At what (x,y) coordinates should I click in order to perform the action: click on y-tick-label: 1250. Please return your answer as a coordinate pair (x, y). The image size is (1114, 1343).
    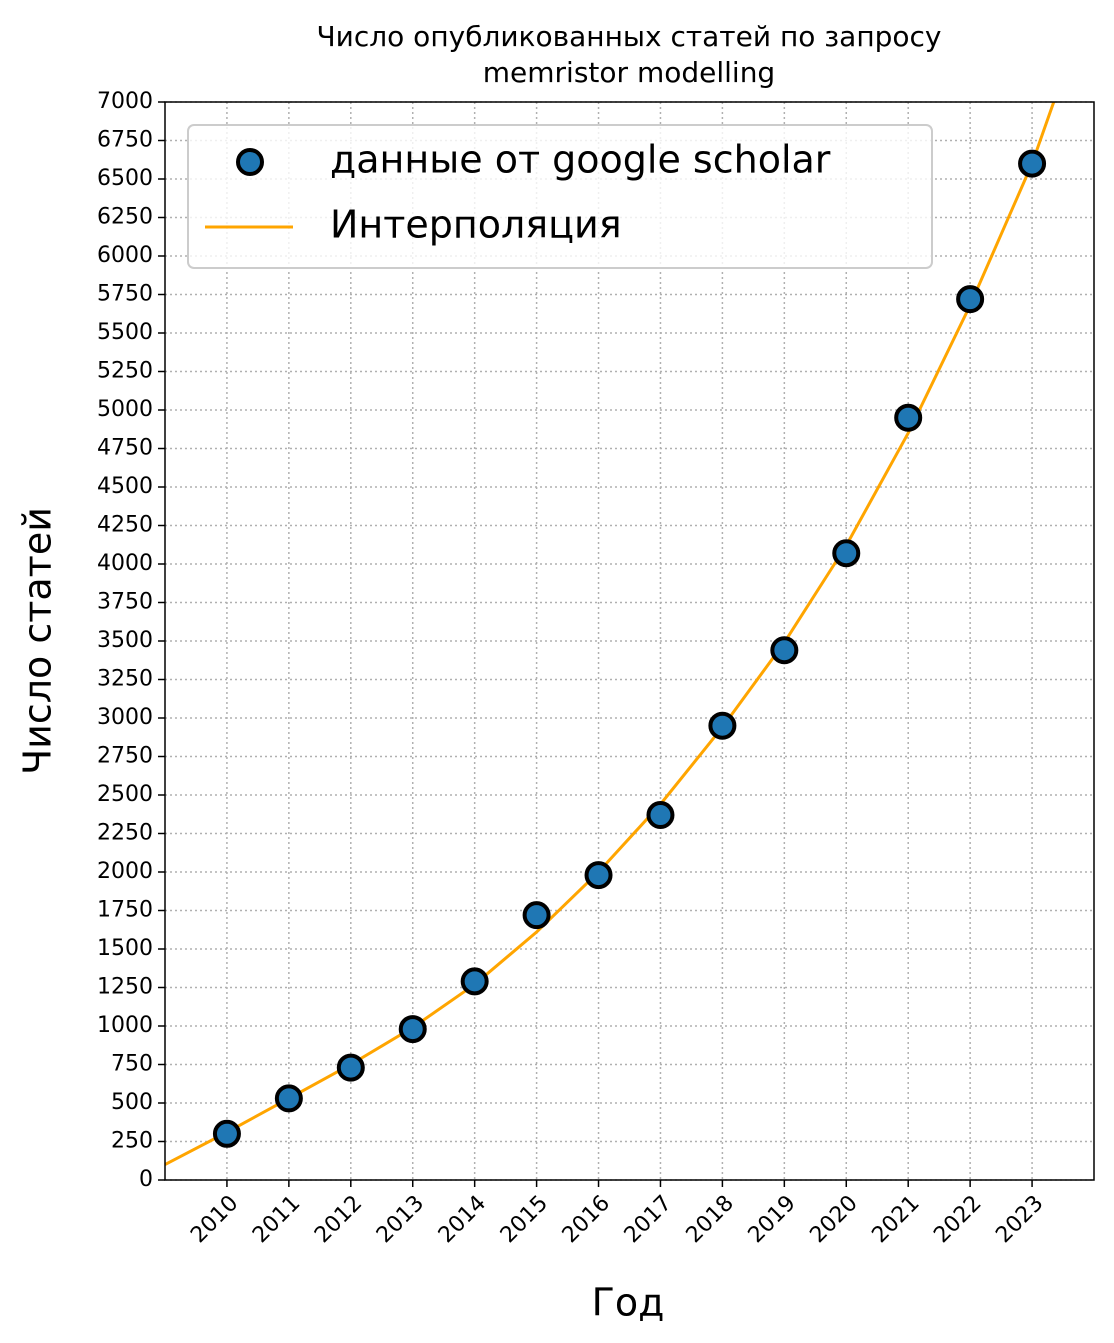
    Looking at the image, I should click on (125, 987).